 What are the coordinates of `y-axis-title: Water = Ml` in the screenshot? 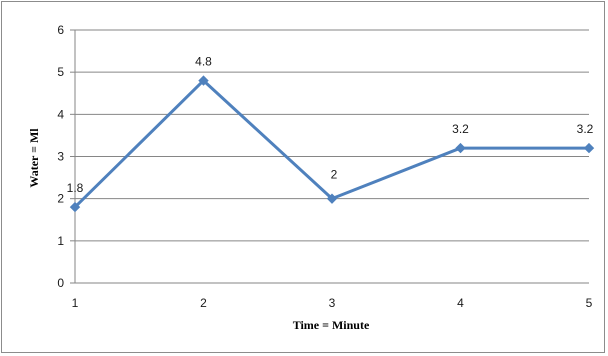 It's located at (34, 158).